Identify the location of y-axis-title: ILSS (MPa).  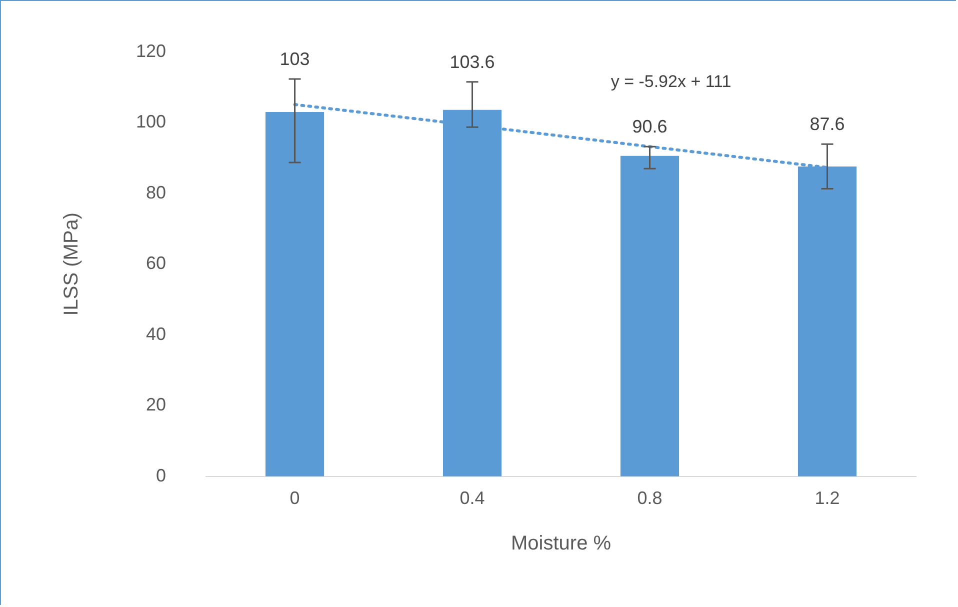
(71, 264).